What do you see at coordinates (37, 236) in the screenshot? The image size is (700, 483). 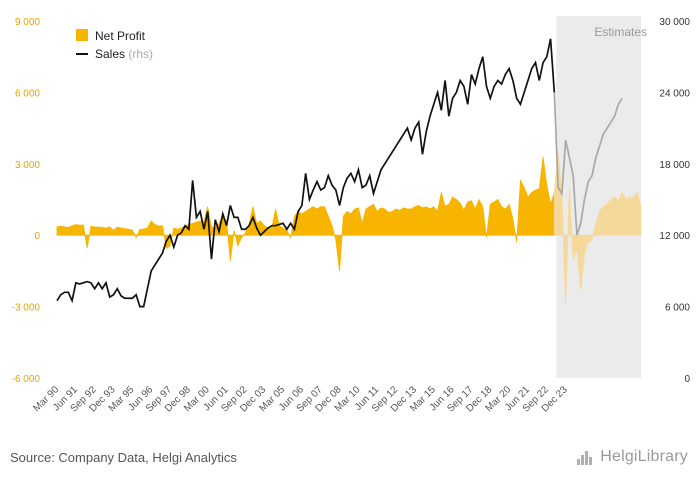 I see `left-tick-label: 0` at bounding box center [37, 236].